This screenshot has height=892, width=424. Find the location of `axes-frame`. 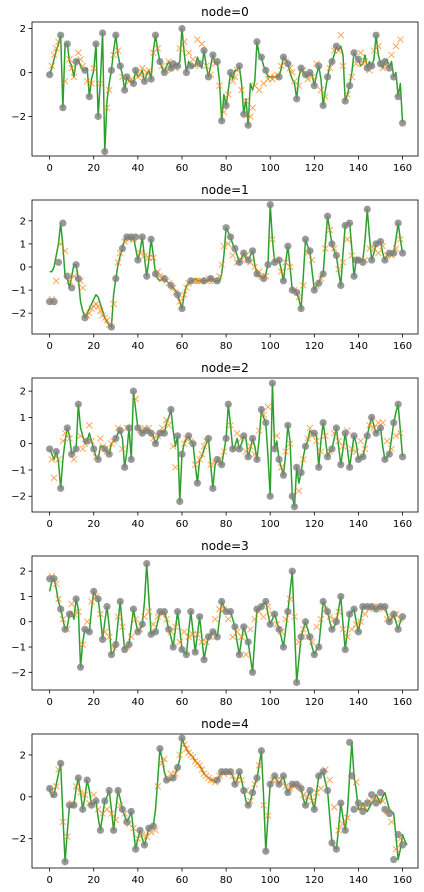

axes-frame is located at coordinates (225, 623).